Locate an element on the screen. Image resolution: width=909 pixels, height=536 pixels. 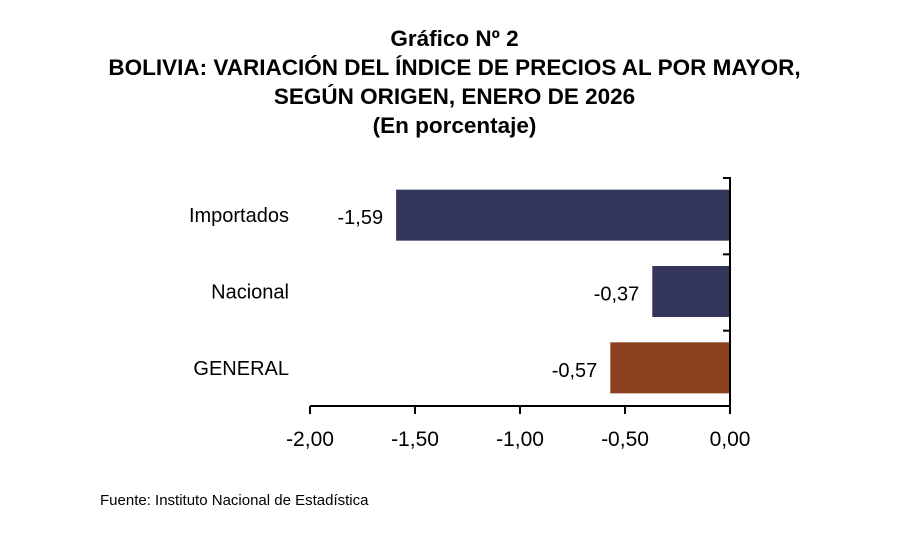
x-tick-label: -1,50 is located at coordinates (415, 439).